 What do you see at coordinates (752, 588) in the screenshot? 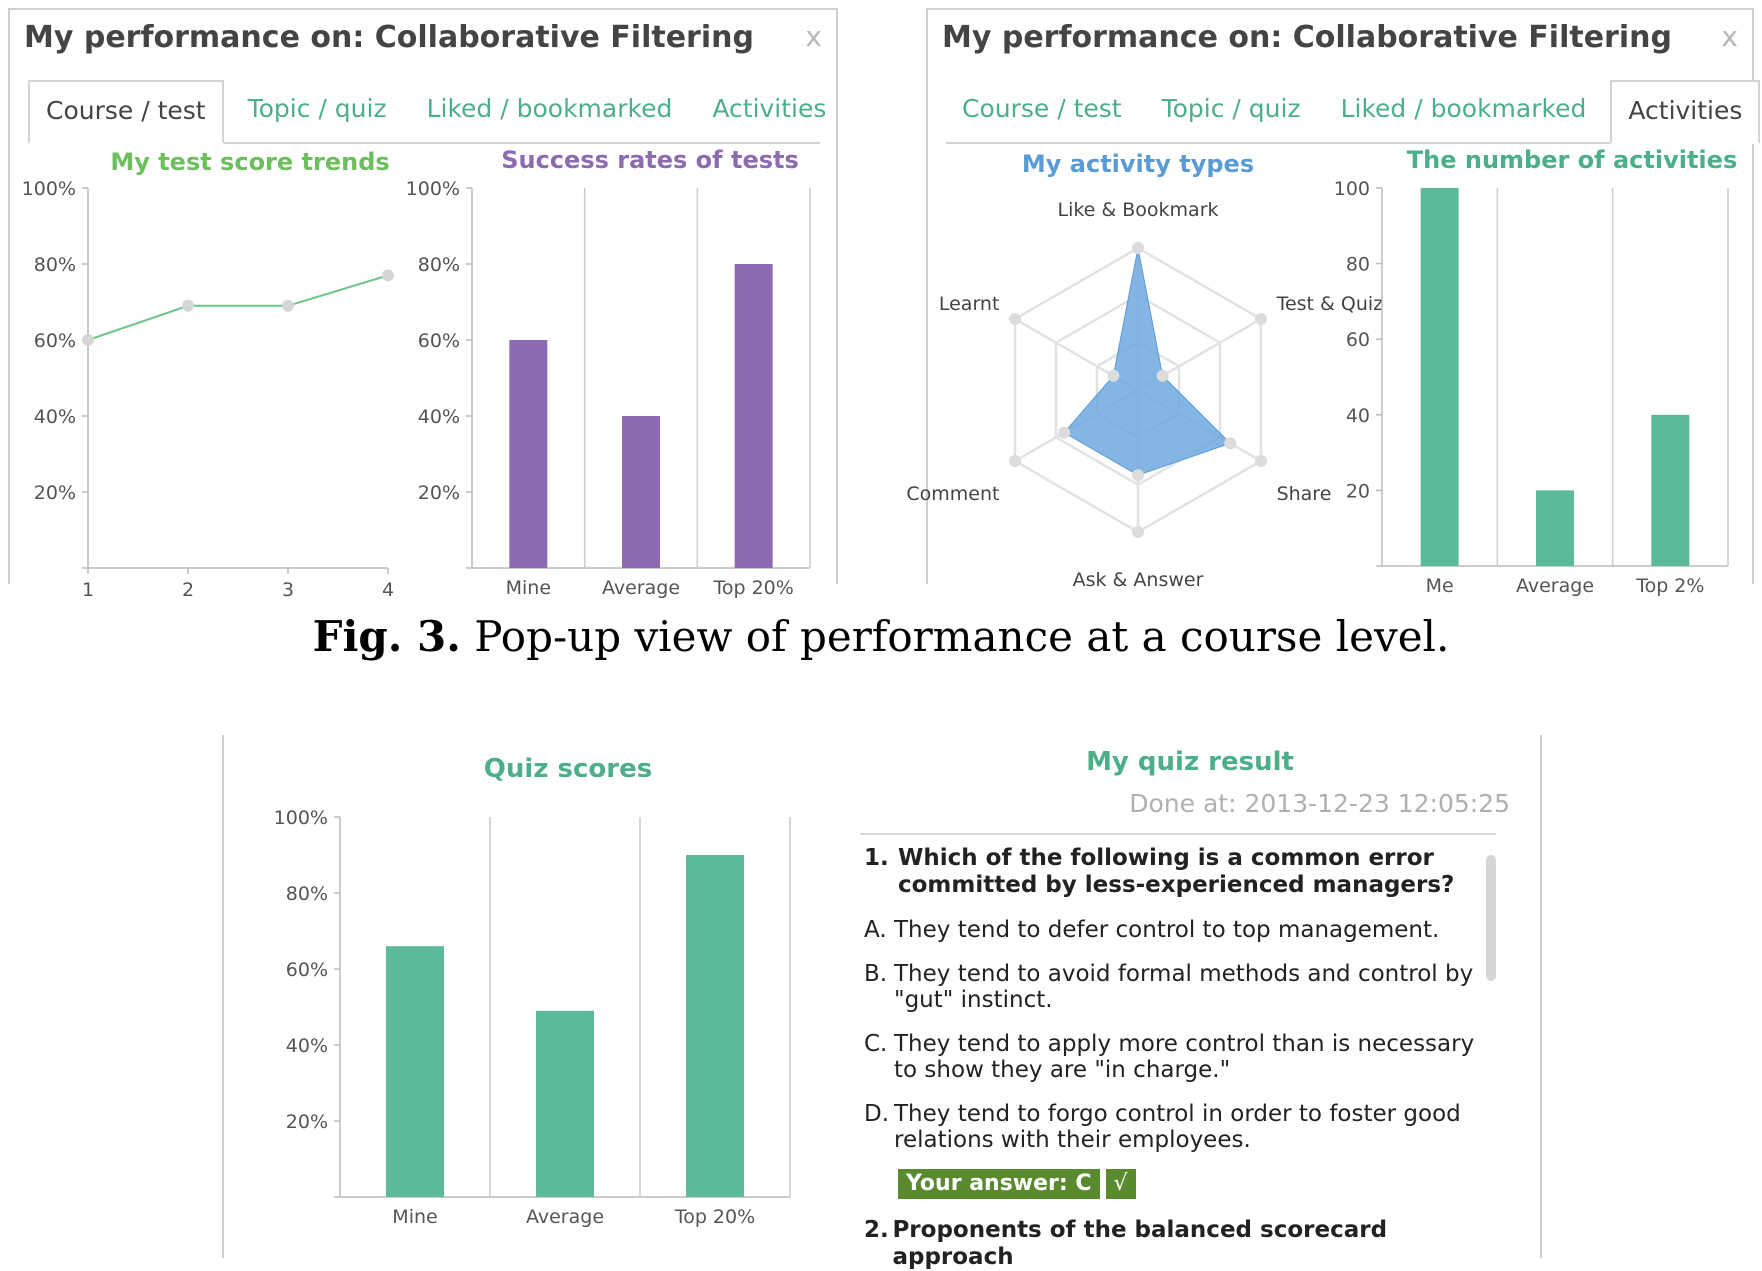
I see `x-tick-label: Top 20%` at bounding box center [752, 588].